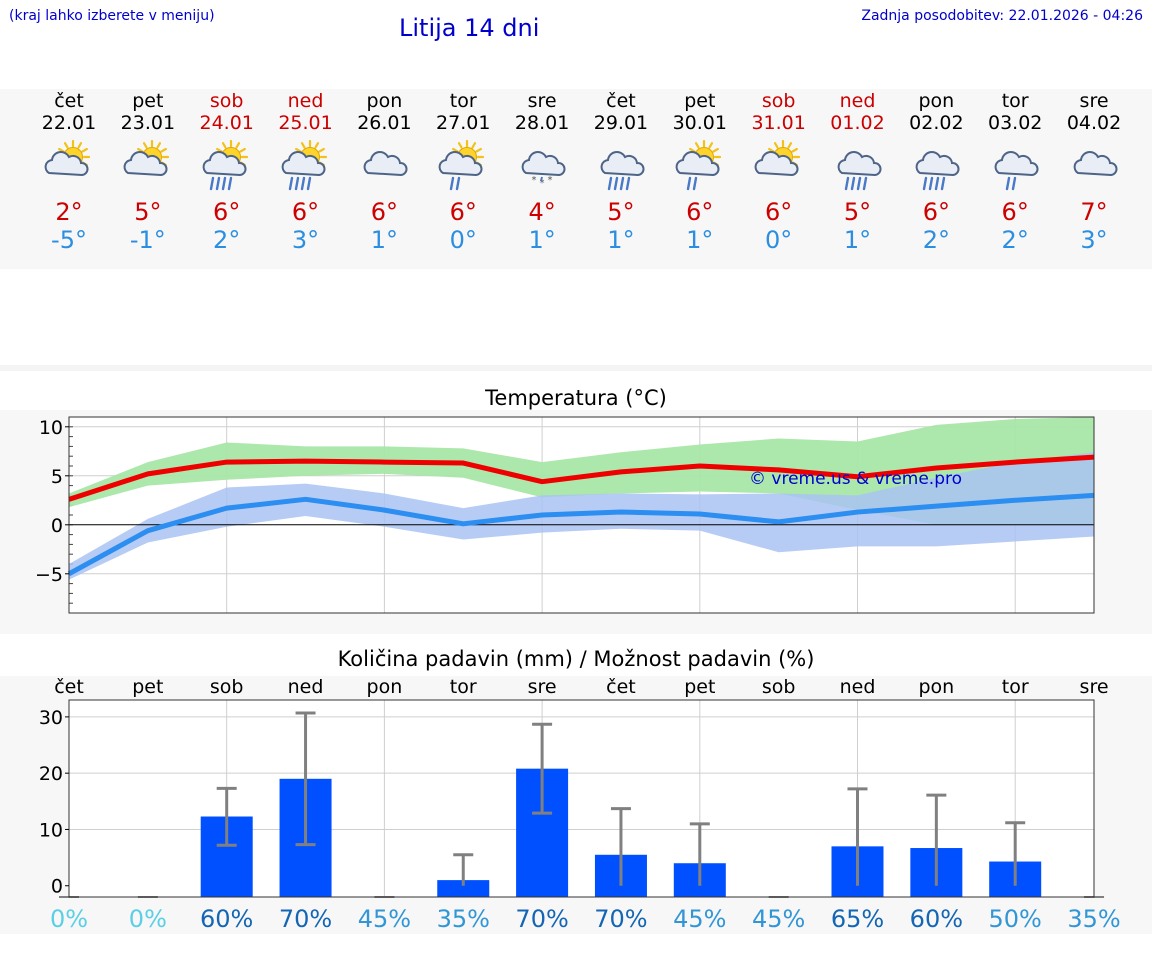  Describe the element at coordinates (699, 123) in the screenshot. I see `day-date: 30.01` at that location.